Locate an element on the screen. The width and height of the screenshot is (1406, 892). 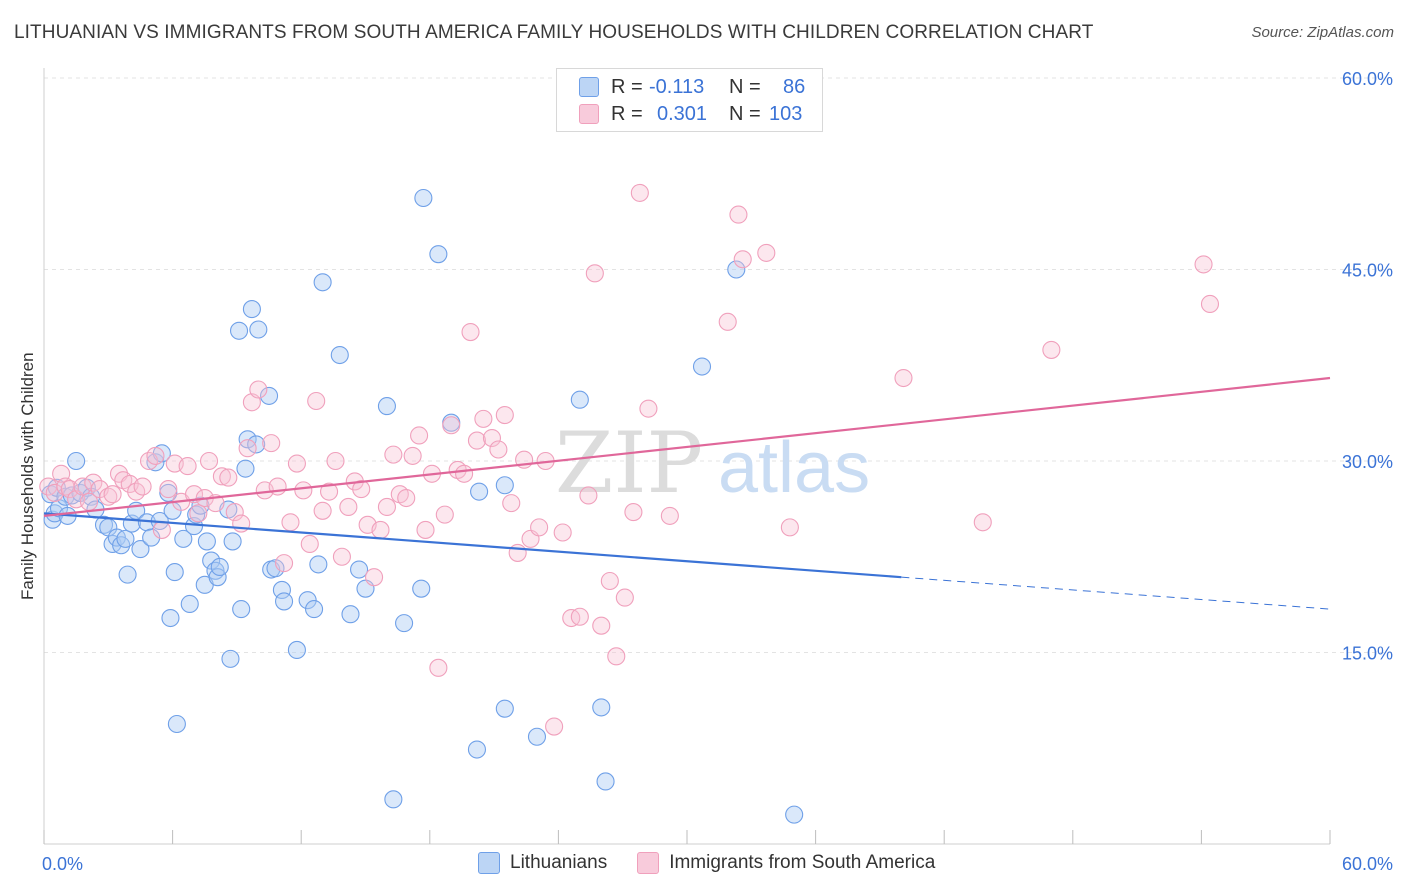
legend-swatch-blue is located at coordinates (489, 863).